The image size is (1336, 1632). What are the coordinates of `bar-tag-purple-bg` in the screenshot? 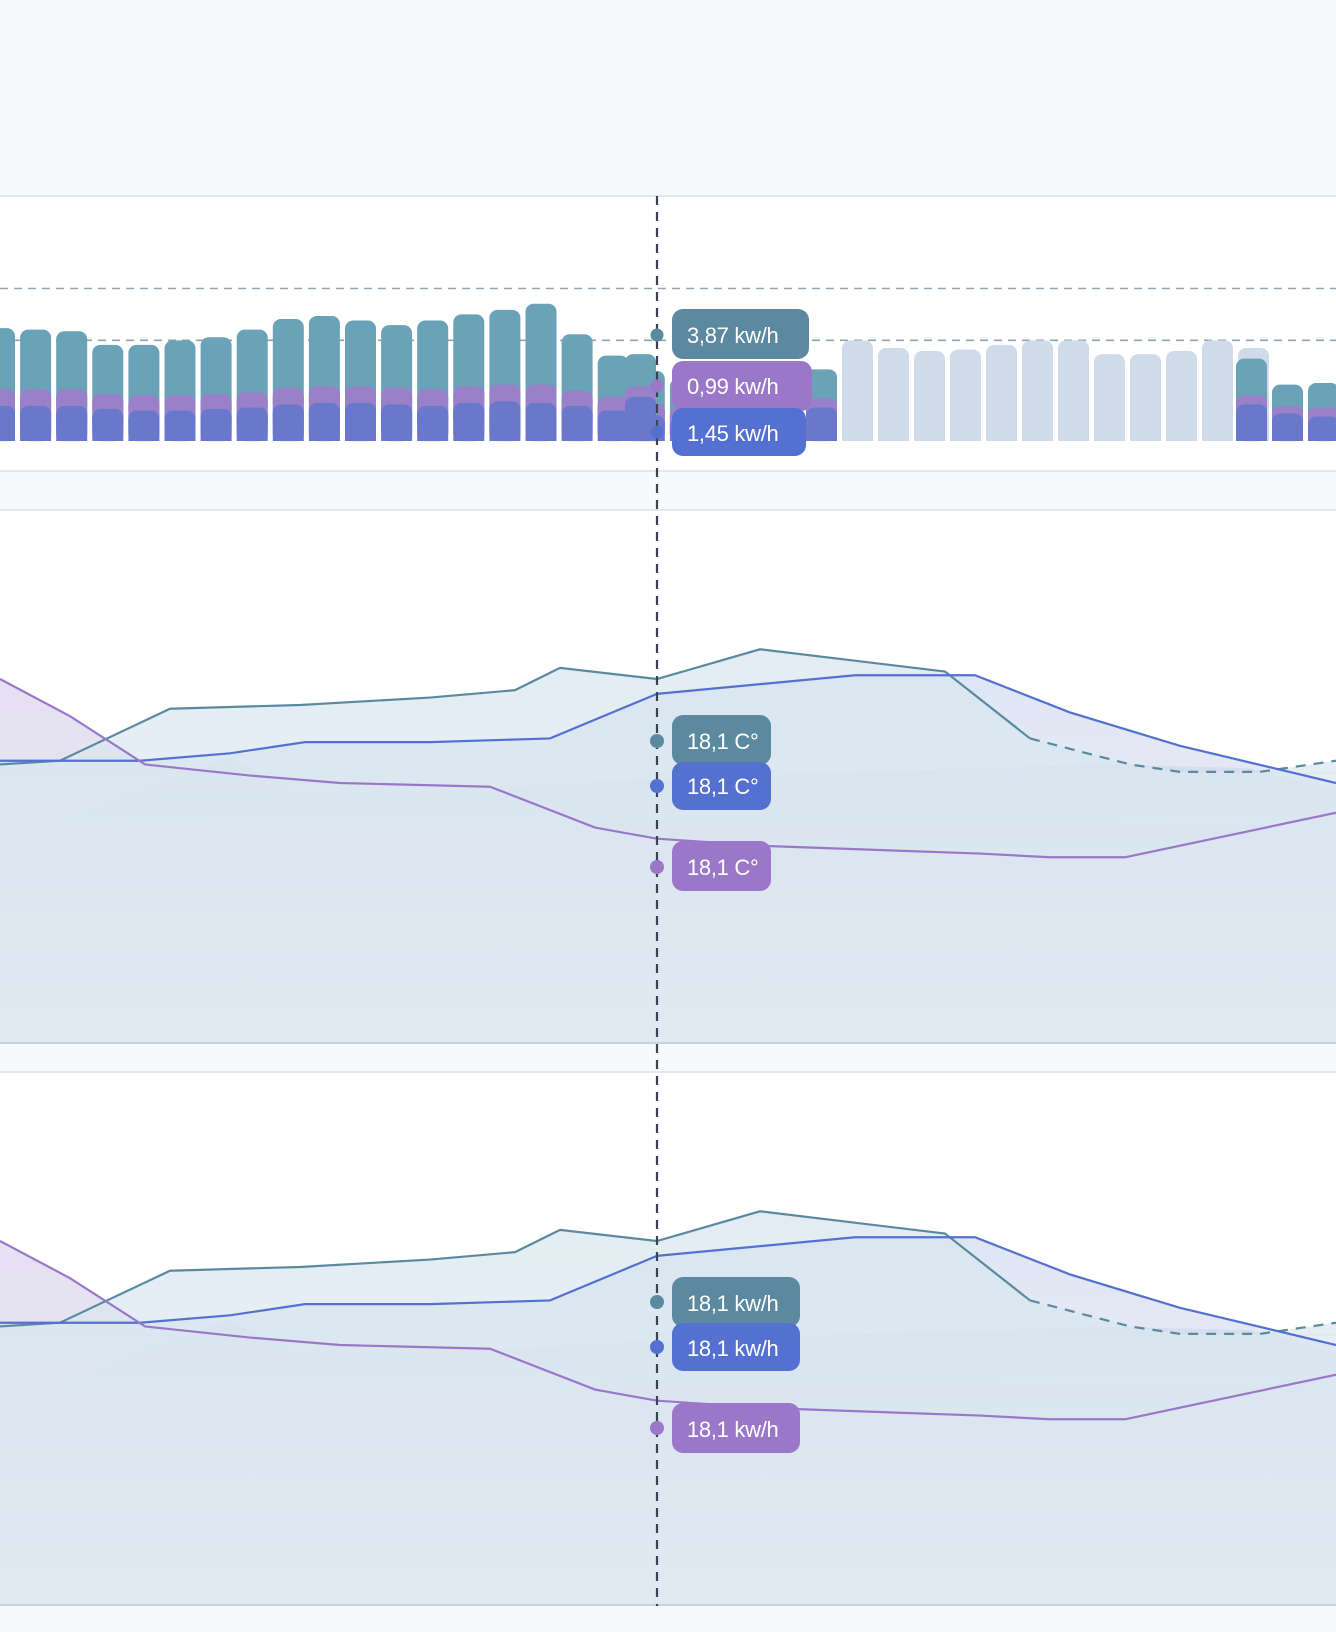 It's located at (742, 386).